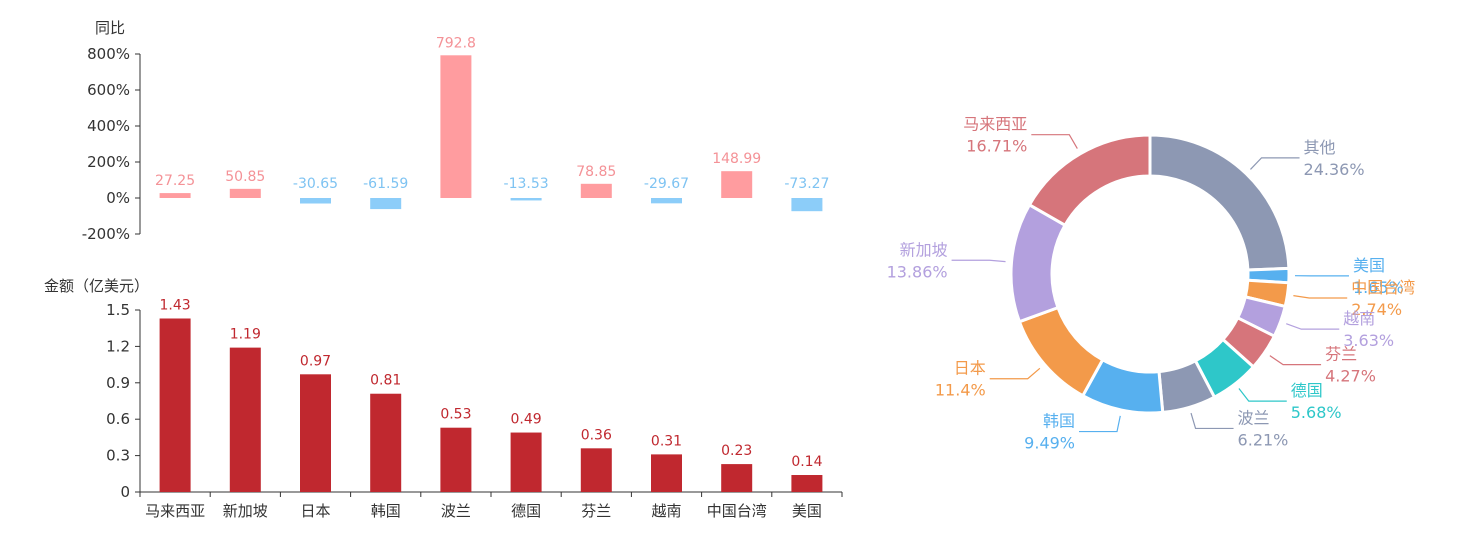 The image size is (1463, 550). I want to click on category-label: 新加坡, so click(245, 511).